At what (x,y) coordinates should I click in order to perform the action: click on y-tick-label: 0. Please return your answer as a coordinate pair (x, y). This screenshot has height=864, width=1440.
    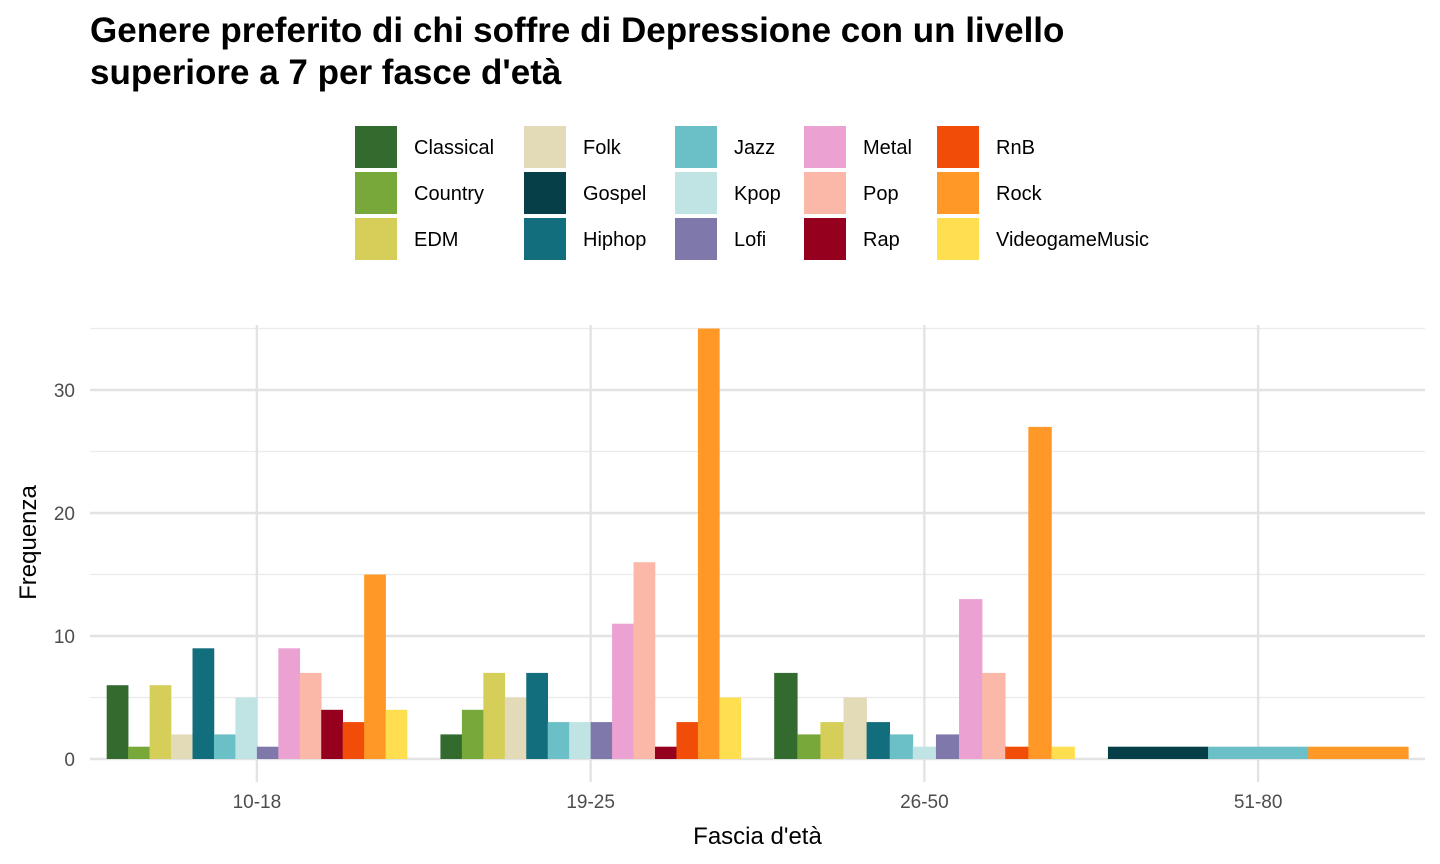
    Looking at the image, I should click on (69, 760).